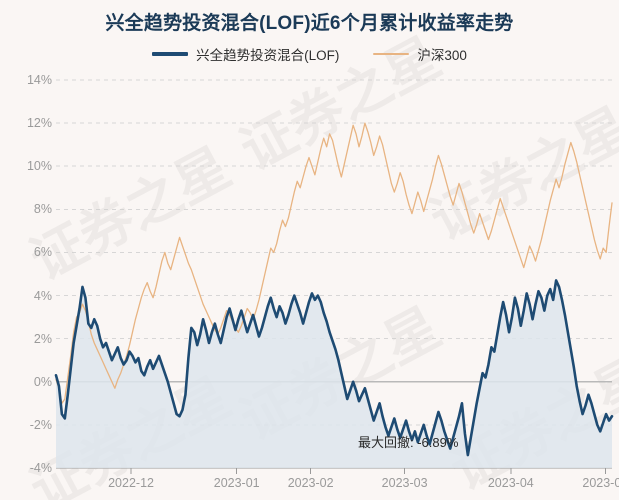  What do you see at coordinates (404, 483) in the screenshot?
I see `x-tick-label: 2023-03` at bounding box center [404, 483].